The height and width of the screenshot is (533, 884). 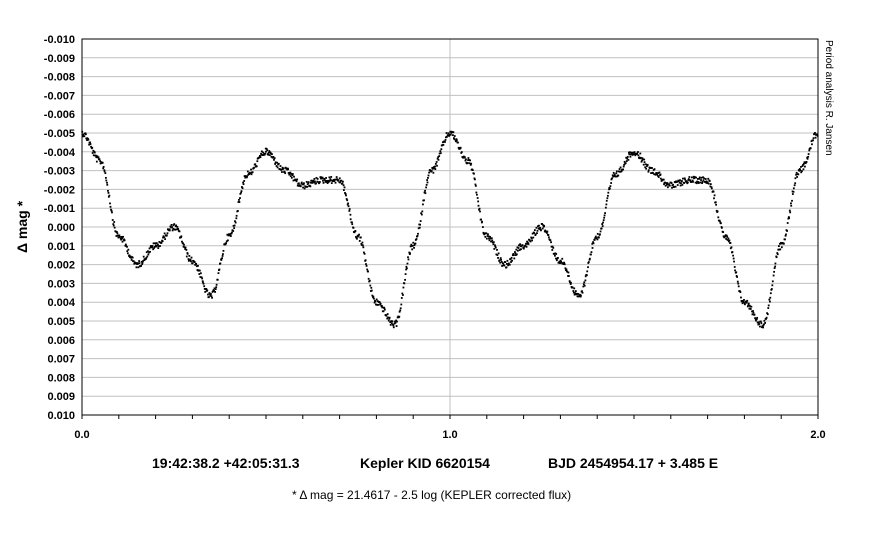 I want to click on x-tick-label: 2.0, so click(x=817, y=435).